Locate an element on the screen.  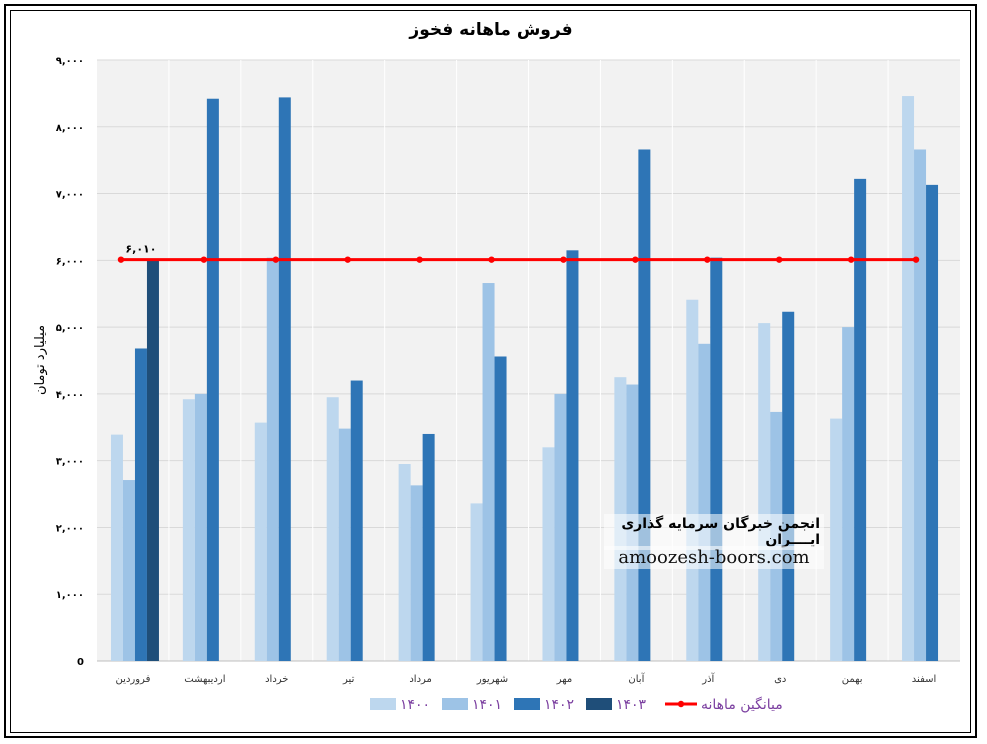
y-tick-label: ۹,۰۰۰ is located at coordinates (70, 61).